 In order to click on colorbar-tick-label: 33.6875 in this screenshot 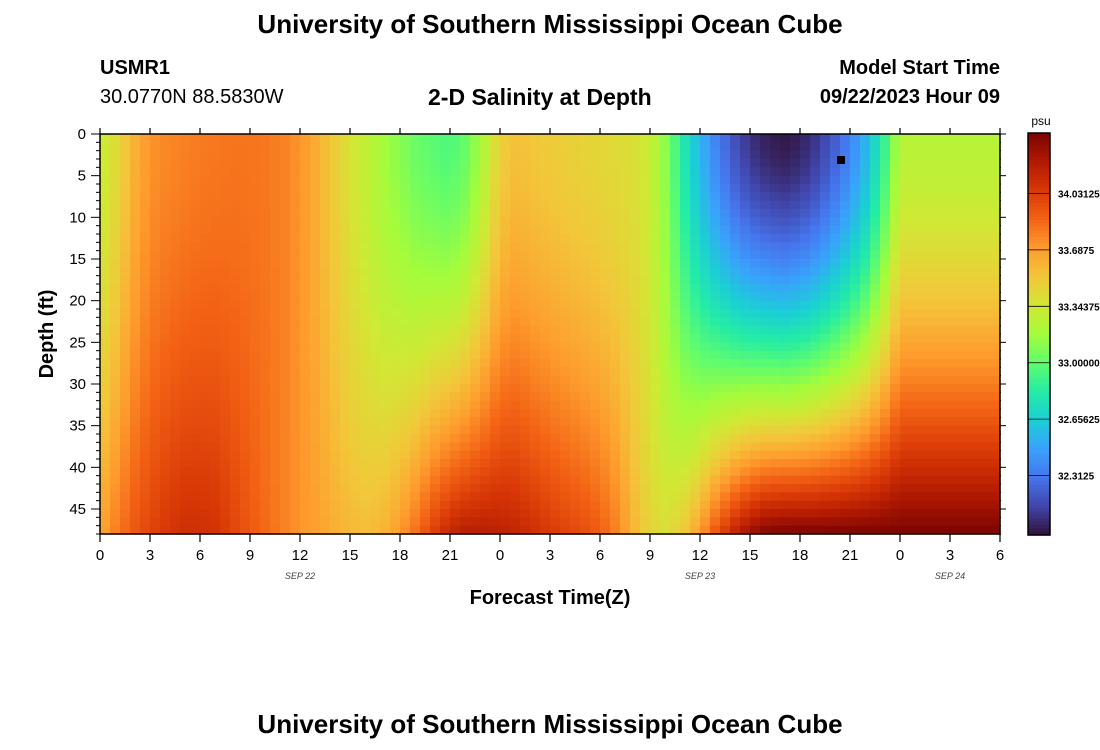, I will do `click(1076, 251)`.